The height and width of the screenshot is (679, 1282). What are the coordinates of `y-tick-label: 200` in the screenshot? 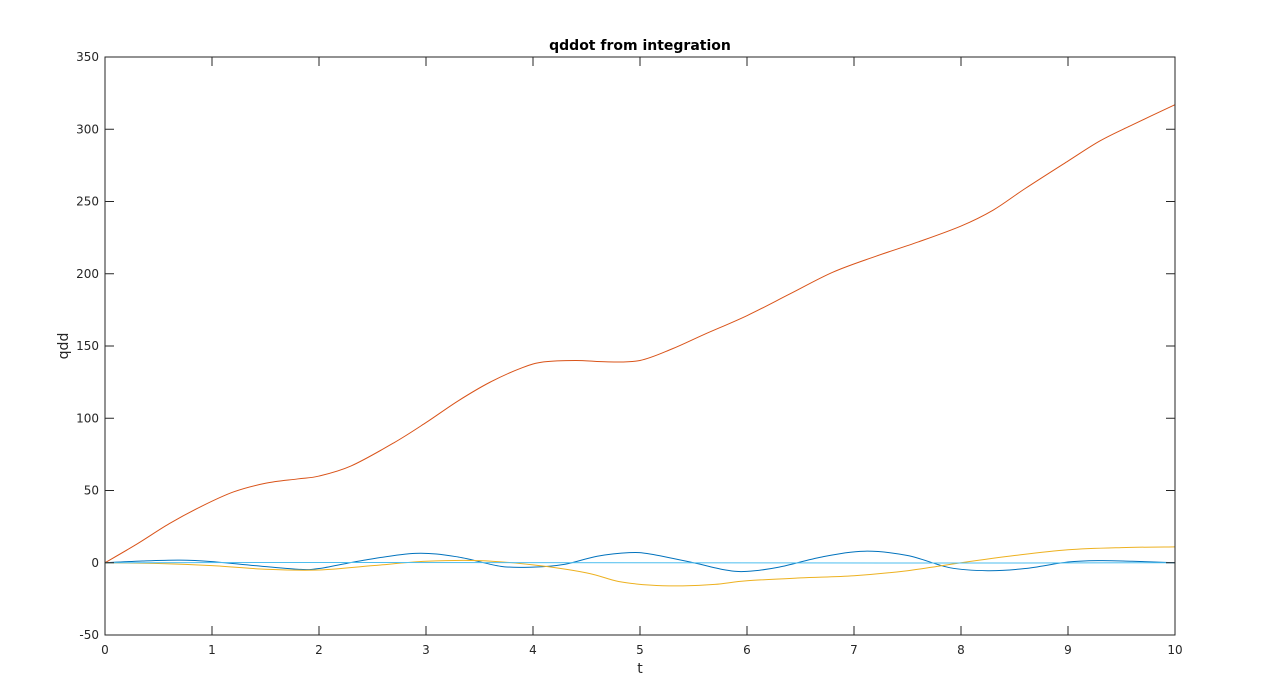 It's located at (87, 274).